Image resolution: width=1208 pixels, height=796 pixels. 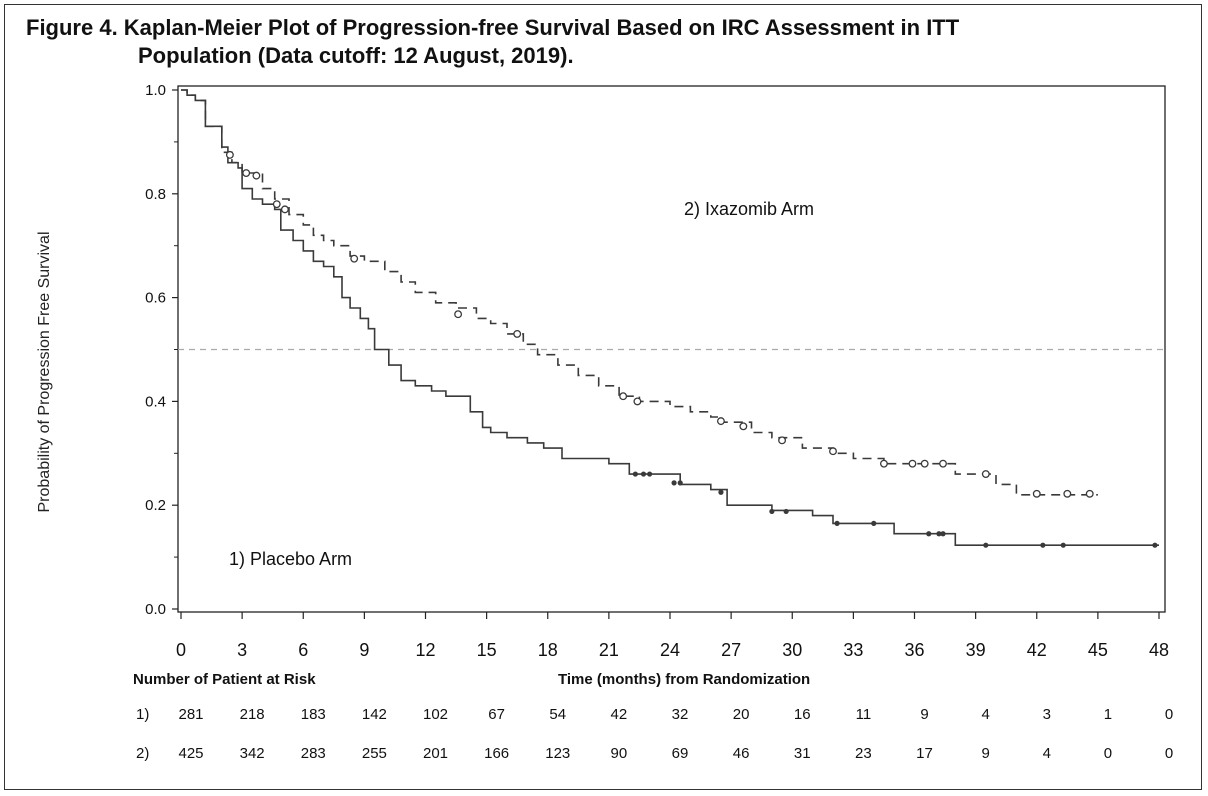 What do you see at coordinates (191, 714) in the screenshot?
I see `risk-table-cell: 281` at bounding box center [191, 714].